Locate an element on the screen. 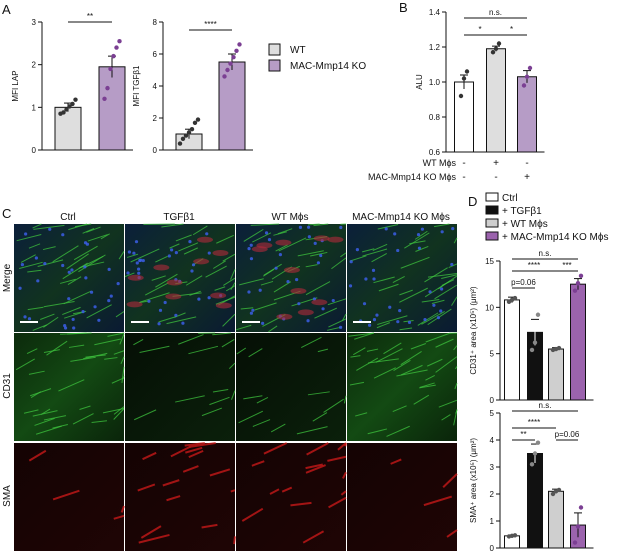 This screenshot has height=555, width=617. col-label-ko-macrophages: MAC-Mmp14 KO Mϕs is located at coordinates (401, 217).